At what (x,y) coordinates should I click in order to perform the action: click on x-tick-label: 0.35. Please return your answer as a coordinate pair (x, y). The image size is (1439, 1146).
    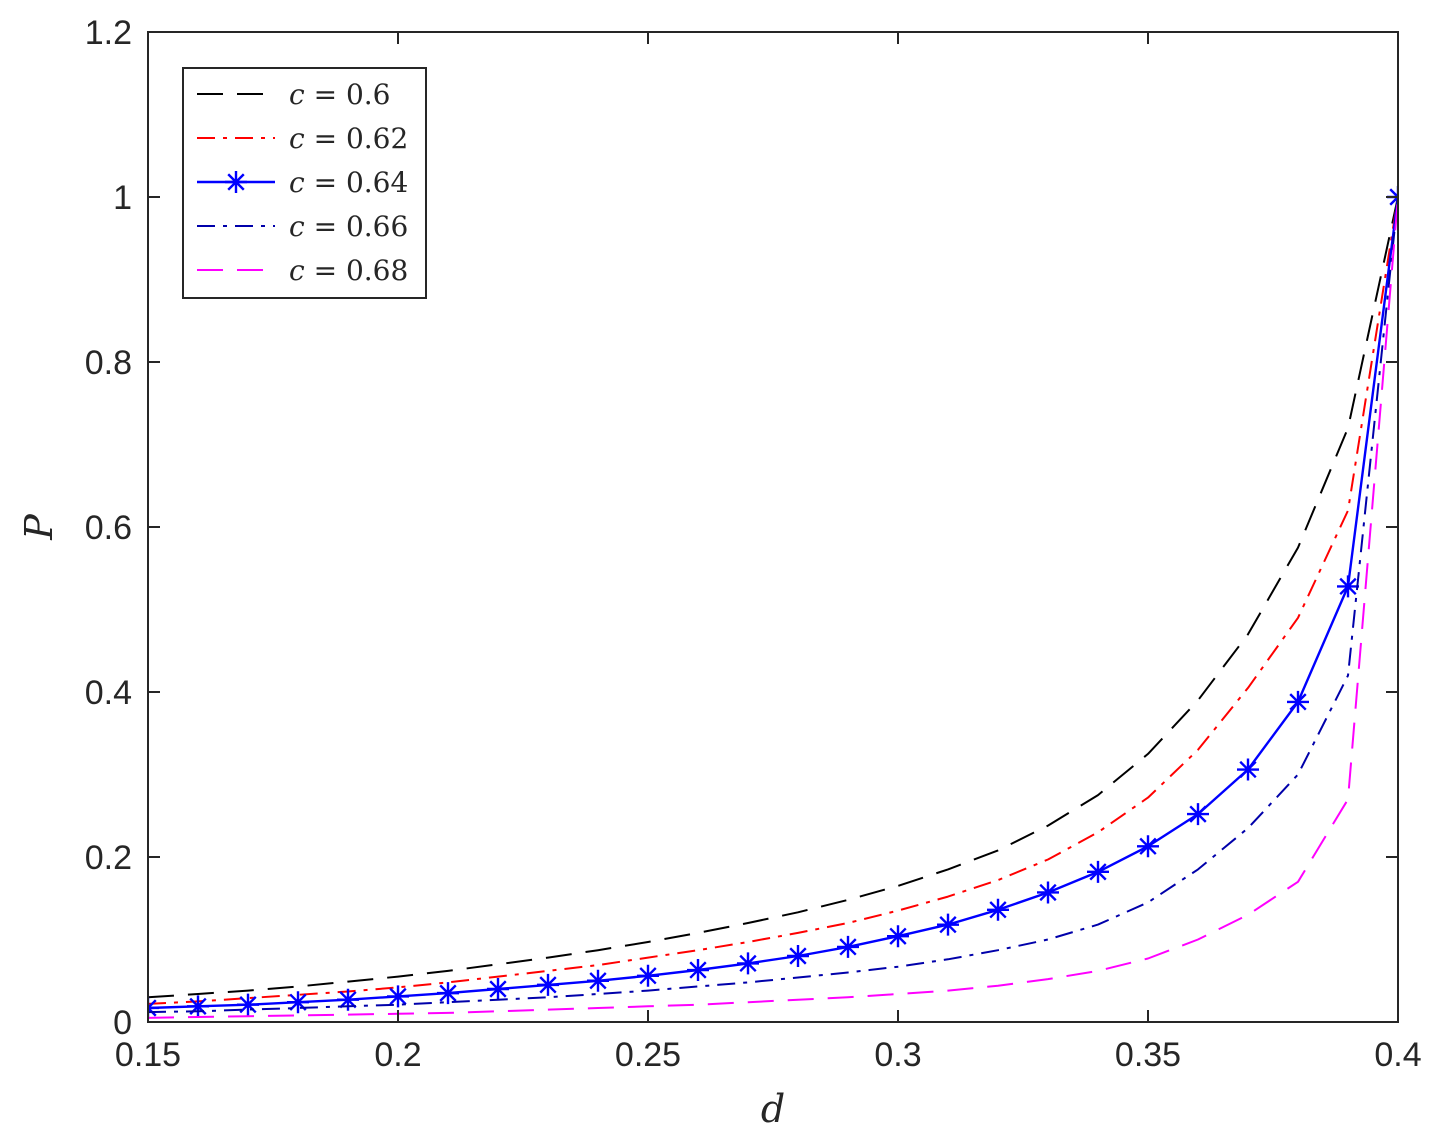
    Looking at the image, I should click on (1148, 1055).